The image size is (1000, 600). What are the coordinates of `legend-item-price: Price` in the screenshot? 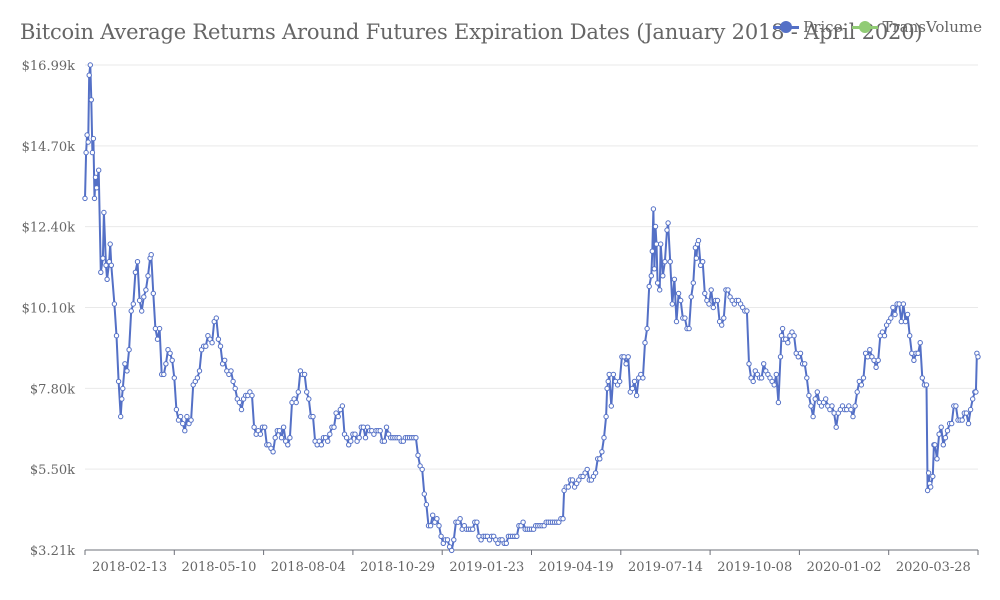 It's located at (807, 27).